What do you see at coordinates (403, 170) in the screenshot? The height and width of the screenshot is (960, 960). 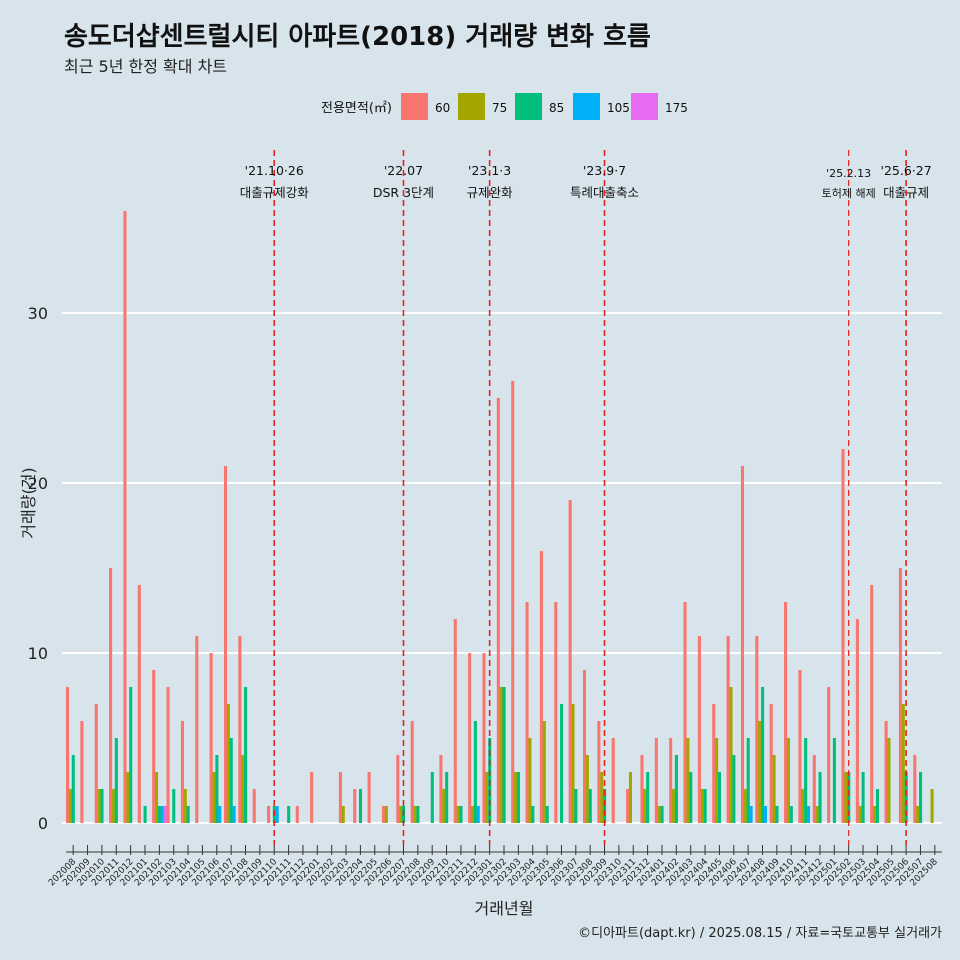 I see `event-date-label: '22.07` at bounding box center [403, 170].